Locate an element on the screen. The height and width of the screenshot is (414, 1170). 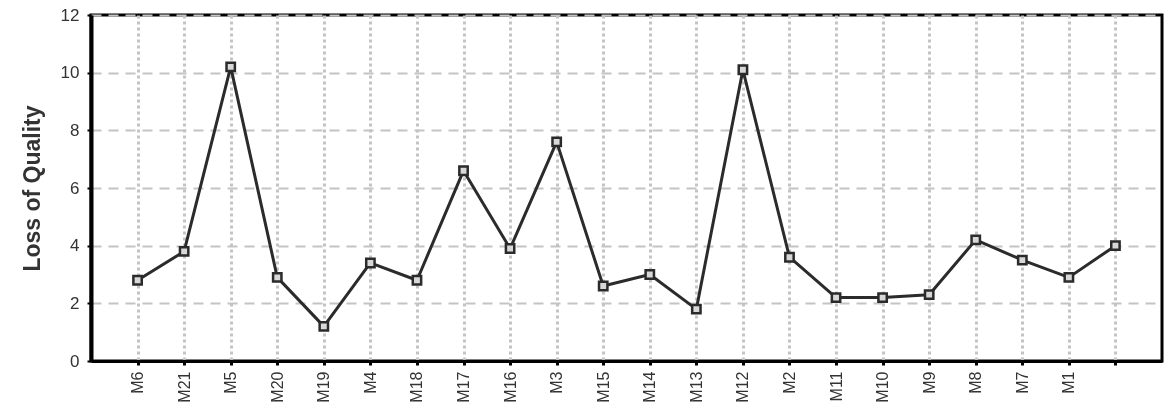
x-tick-label: M21 is located at coordinates (184, 387).